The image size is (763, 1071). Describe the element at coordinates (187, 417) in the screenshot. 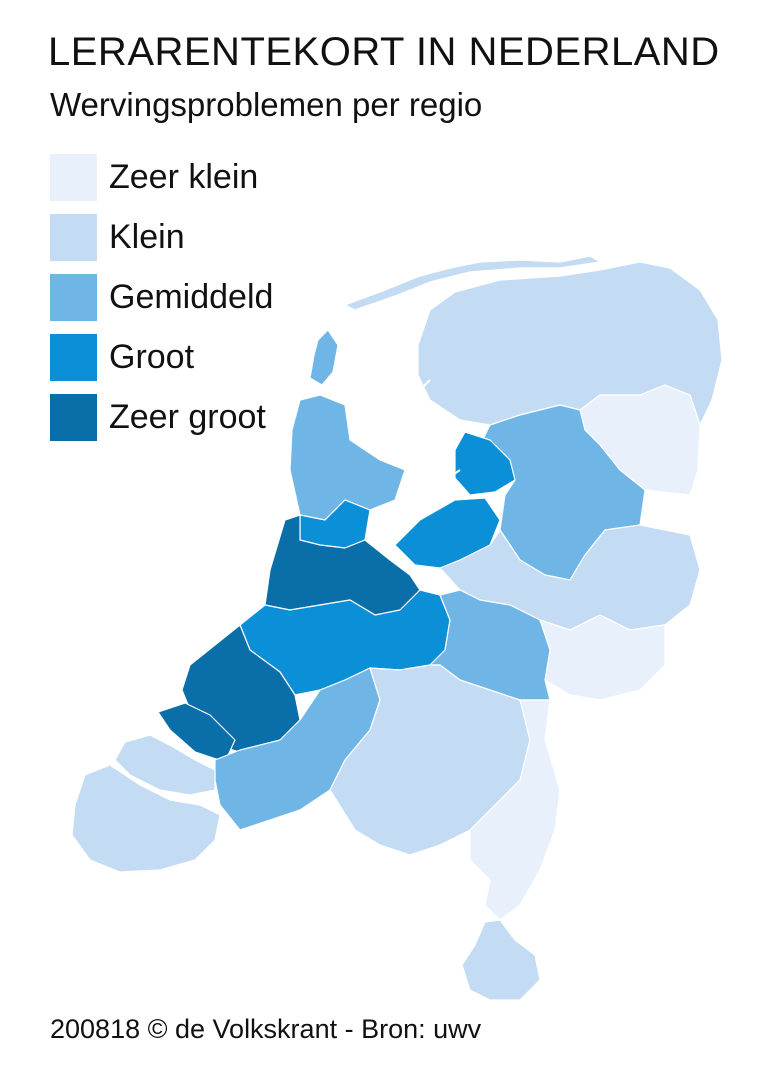

I see `legend-label: Zeer groot` at that location.